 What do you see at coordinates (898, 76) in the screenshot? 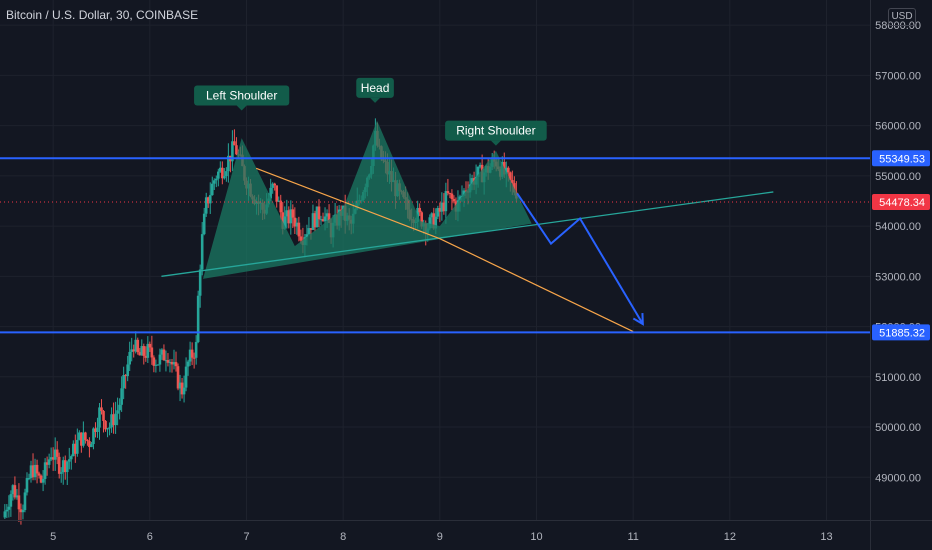
I see `price-tick-label: 57000.00` at bounding box center [898, 76].